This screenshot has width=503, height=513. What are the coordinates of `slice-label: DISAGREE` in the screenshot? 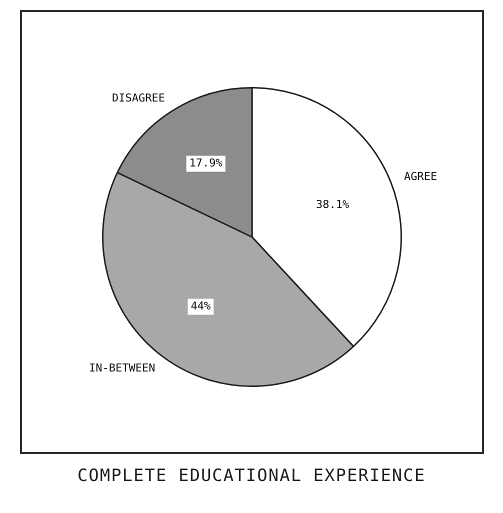 It's located at (138, 98).